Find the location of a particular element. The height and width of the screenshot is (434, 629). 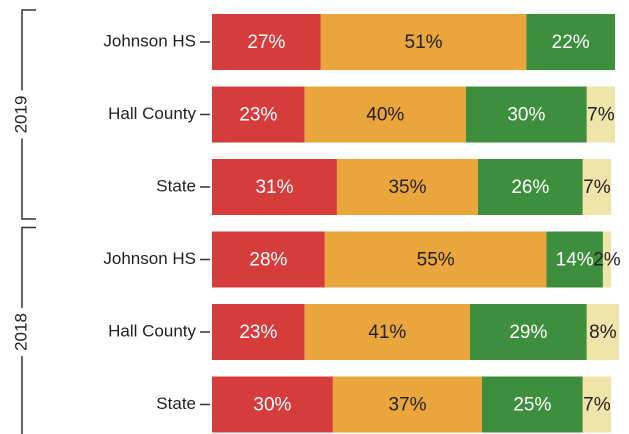

value-label: 55% is located at coordinates (436, 260).